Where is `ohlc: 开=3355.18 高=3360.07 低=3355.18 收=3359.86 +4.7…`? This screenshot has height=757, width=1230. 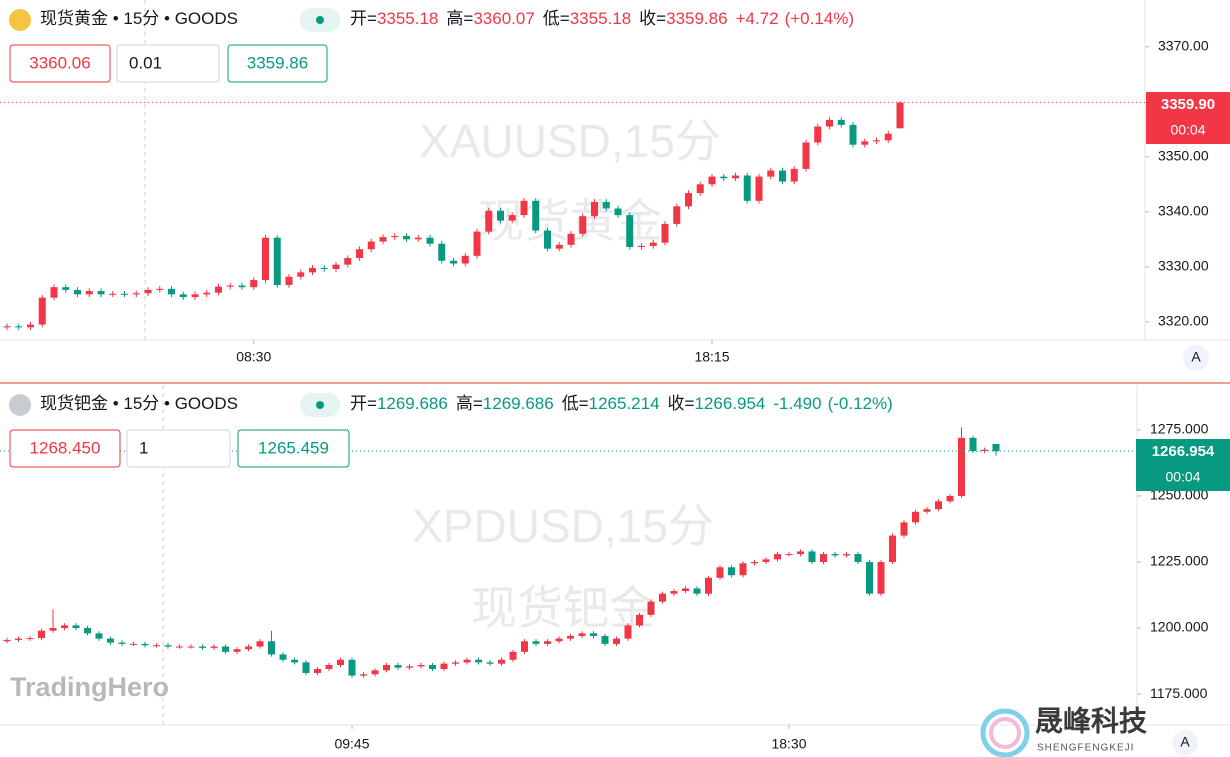 ohlc: 开=3355.18 高=3360.07 低=3355.18 收=3359.86 +4.7… is located at coordinates (602, 18).